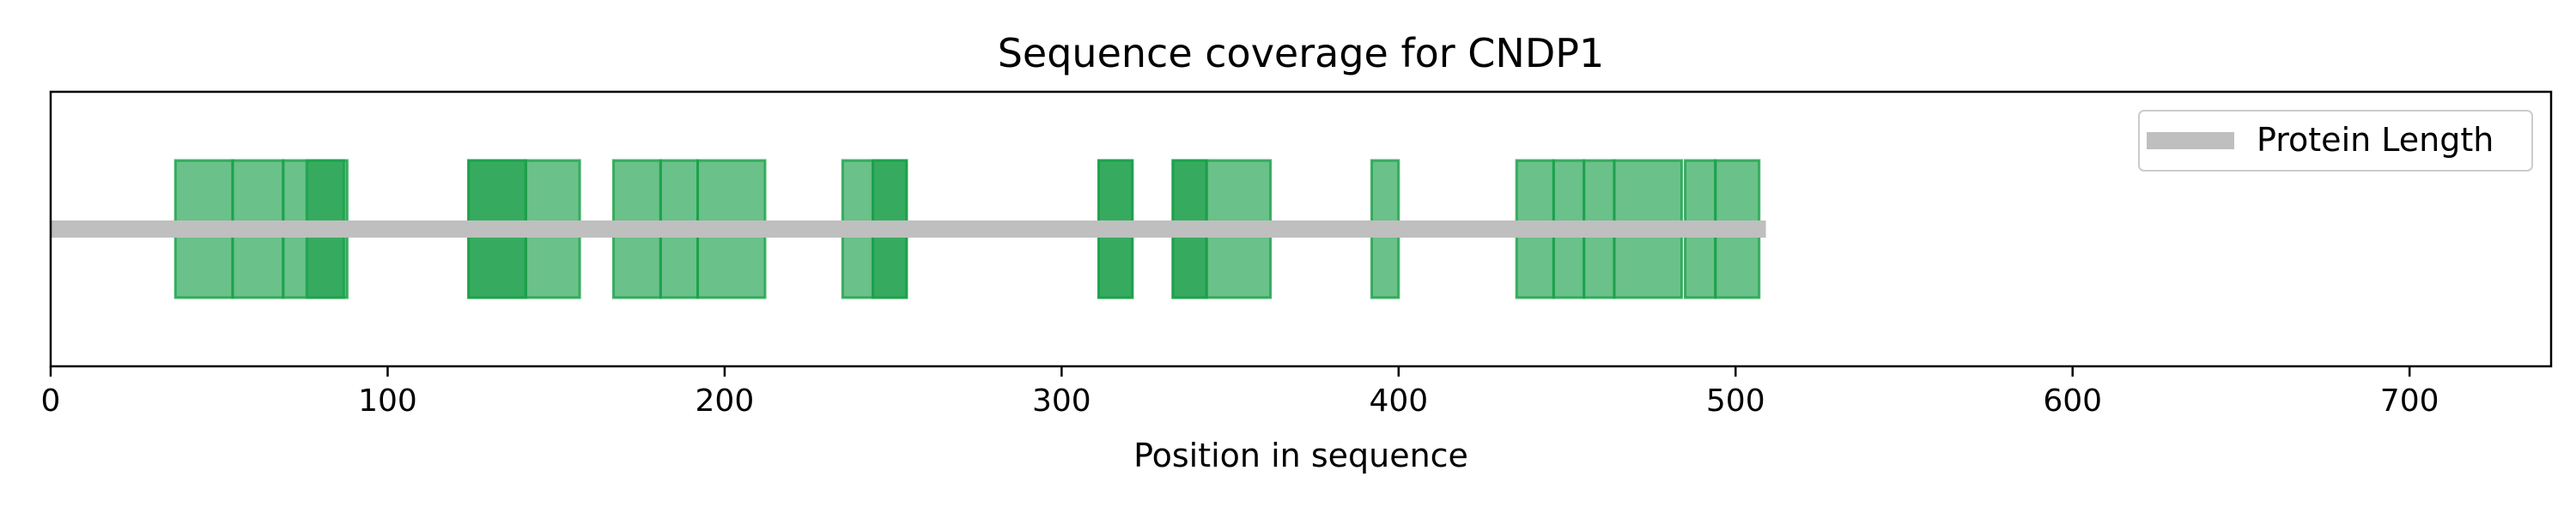  What do you see at coordinates (2072, 401) in the screenshot?
I see `x-tick-label-600: 600` at bounding box center [2072, 401].